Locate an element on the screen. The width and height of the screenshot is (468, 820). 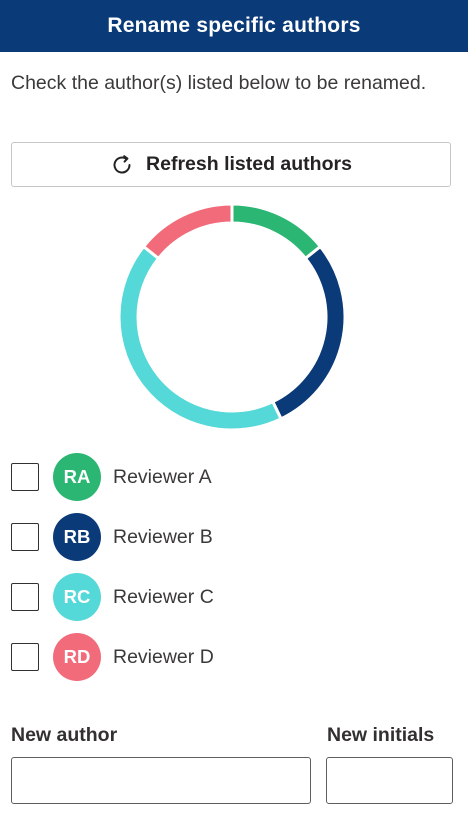
refresh-authors-label: Refresh listed authors is located at coordinates (249, 164).